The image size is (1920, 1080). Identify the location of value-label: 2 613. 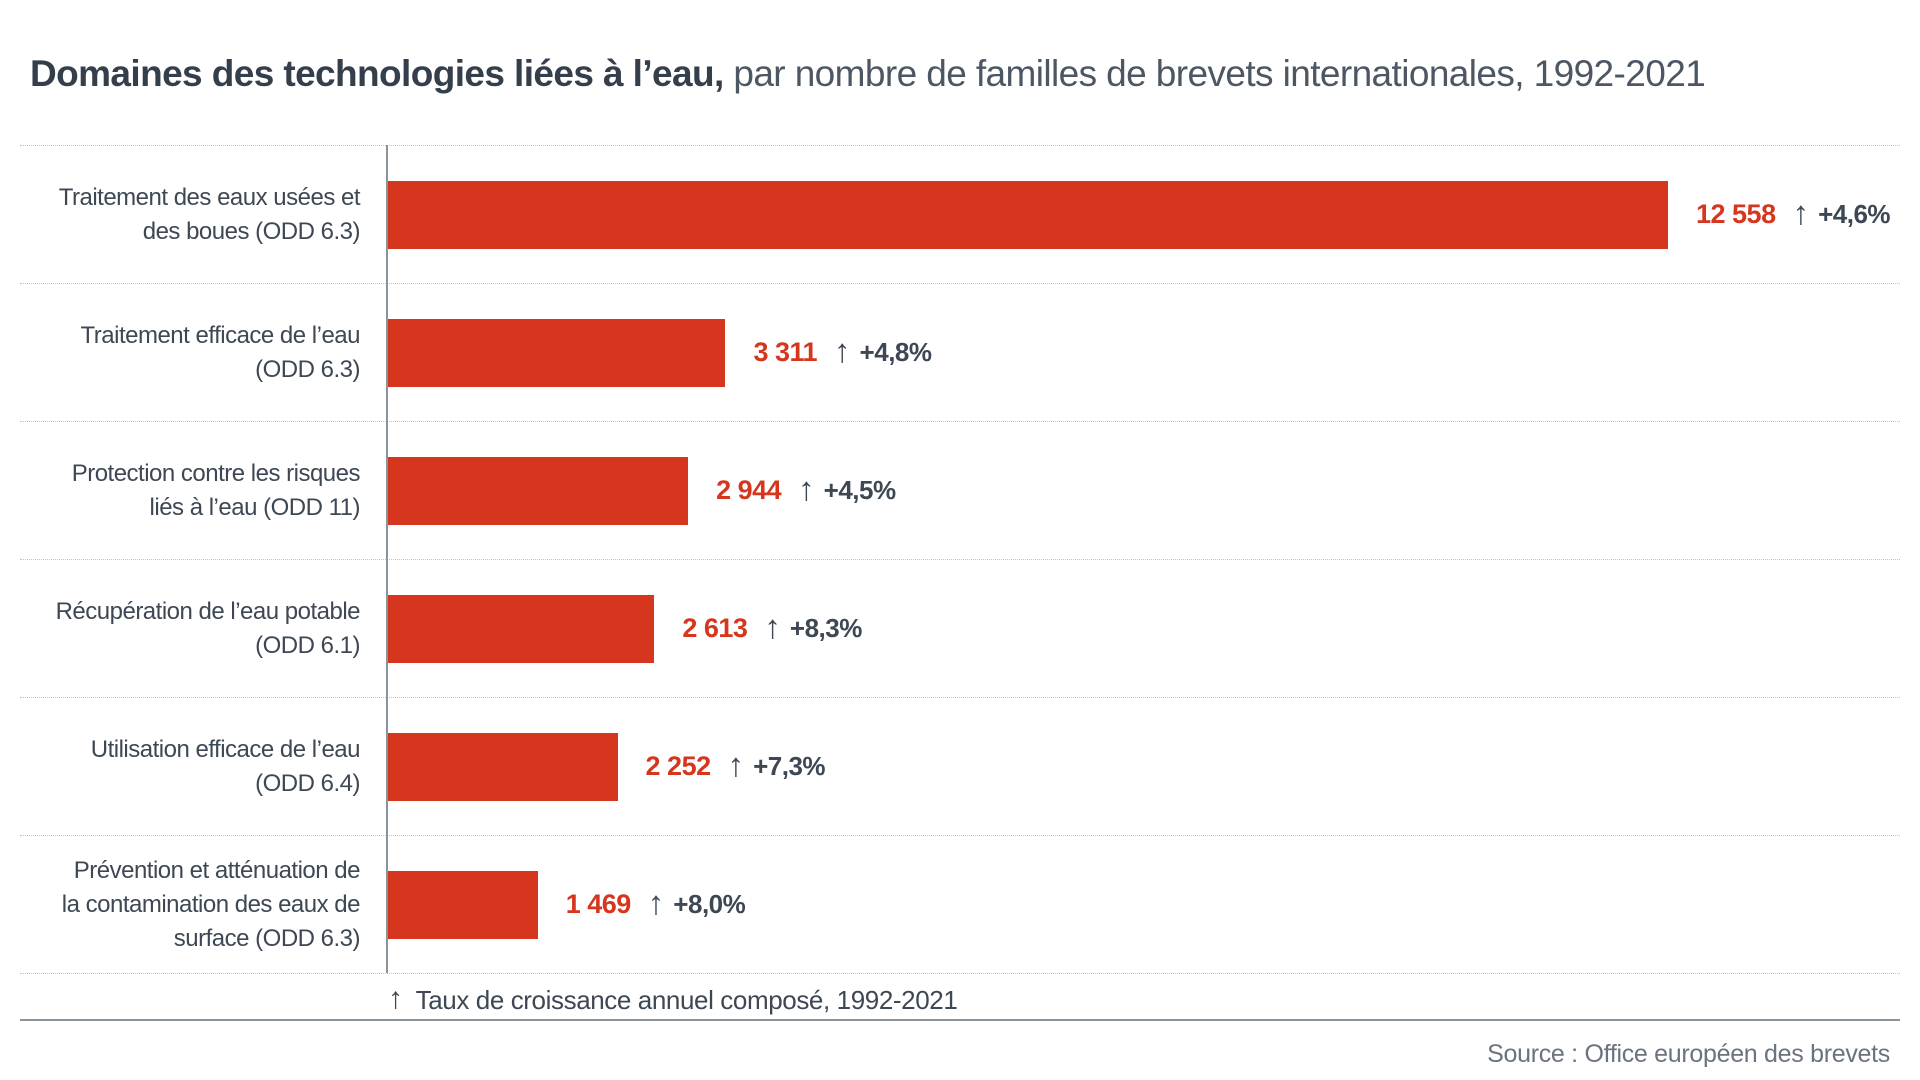
(715, 628).